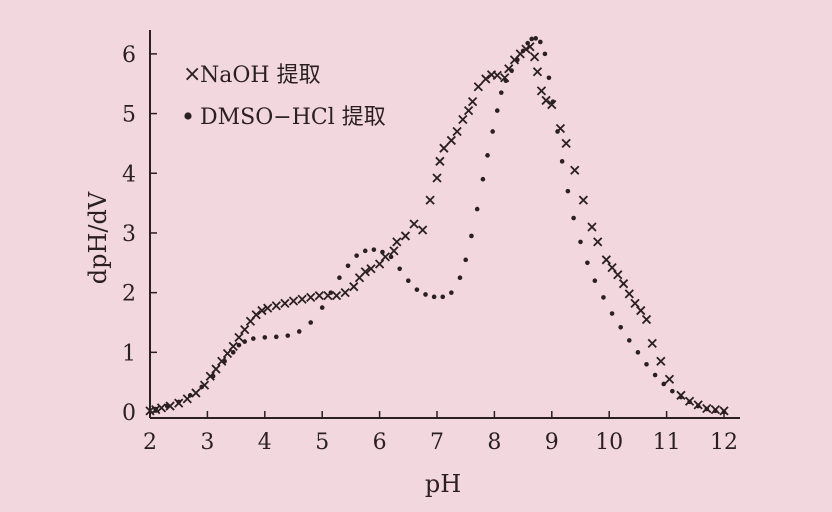 This screenshot has width=832, height=512. What do you see at coordinates (724, 442) in the screenshot?
I see `x-tick-label: 12` at bounding box center [724, 442].